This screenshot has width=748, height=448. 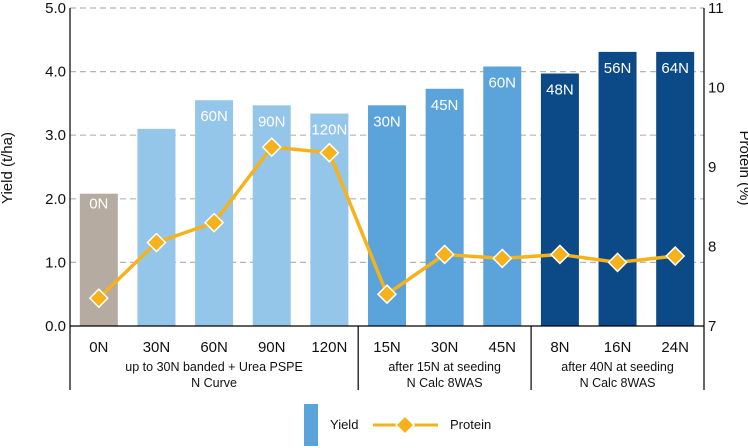 What do you see at coordinates (55, 8) in the screenshot?
I see `y-left-tick-label: 5.0` at bounding box center [55, 8].